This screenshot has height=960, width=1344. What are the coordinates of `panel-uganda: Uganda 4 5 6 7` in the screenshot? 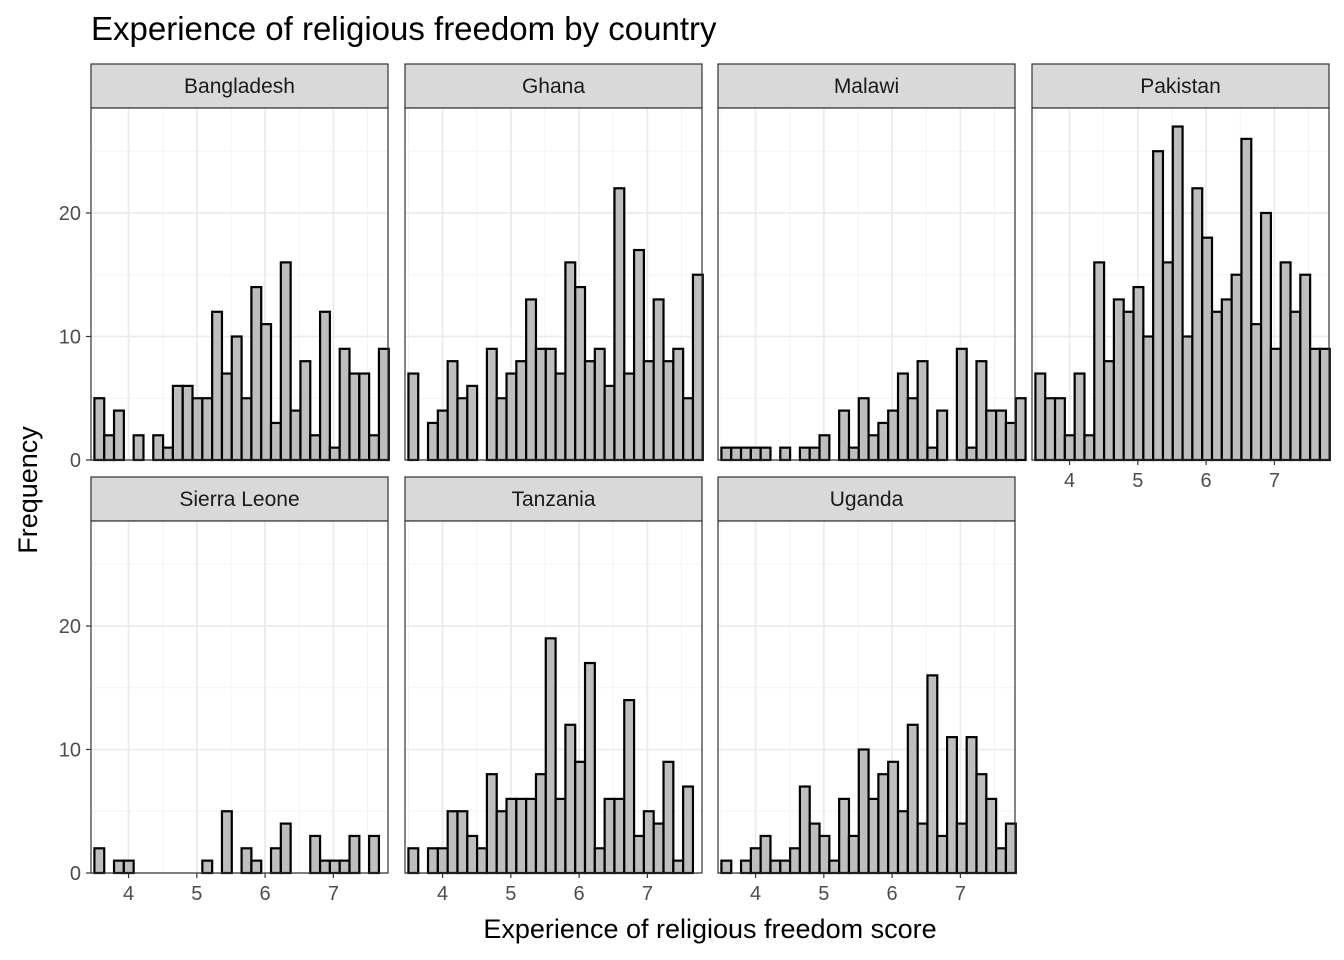 It's located at (867, 690).